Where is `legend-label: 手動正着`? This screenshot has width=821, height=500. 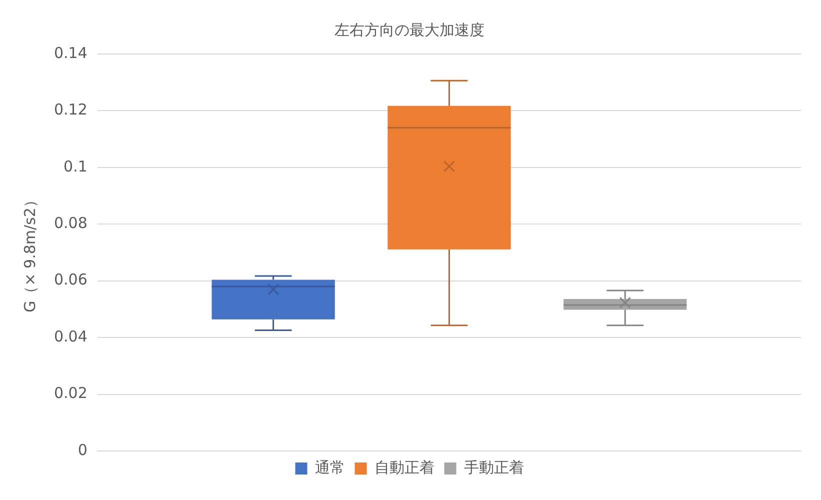 legend-label: 手動正着 is located at coordinates (494, 467).